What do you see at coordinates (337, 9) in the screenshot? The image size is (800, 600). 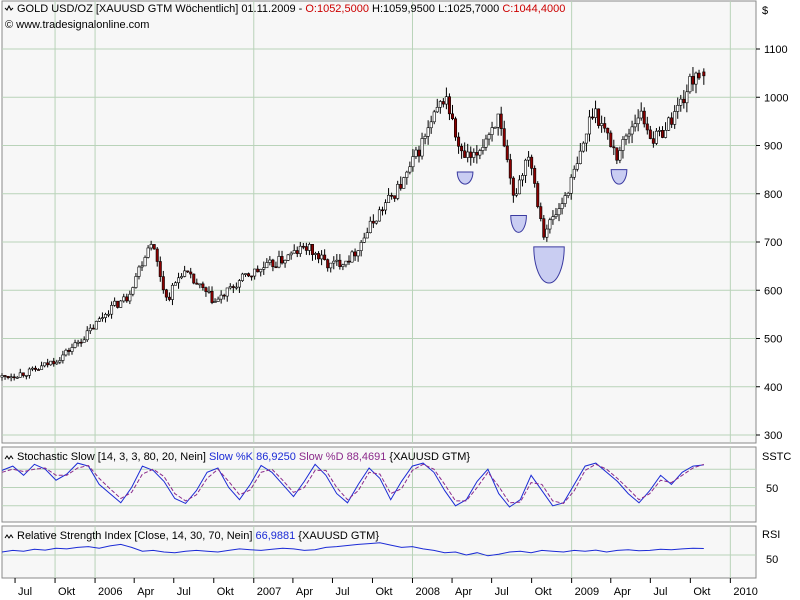 I see `open-value: O:1052,5000` at bounding box center [337, 9].